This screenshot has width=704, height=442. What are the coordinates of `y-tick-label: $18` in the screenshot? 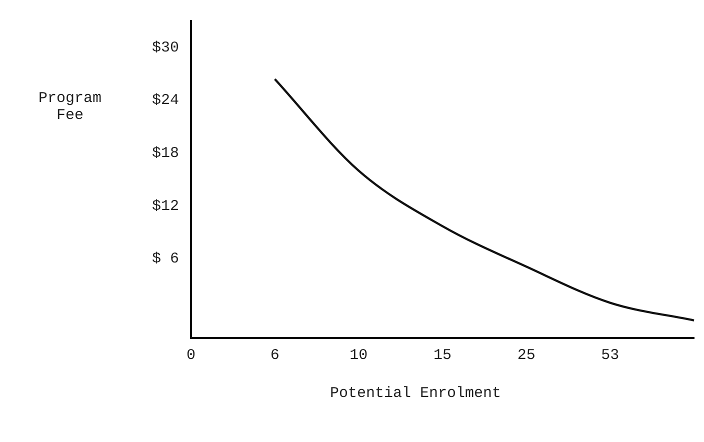 It's located at (166, 153).